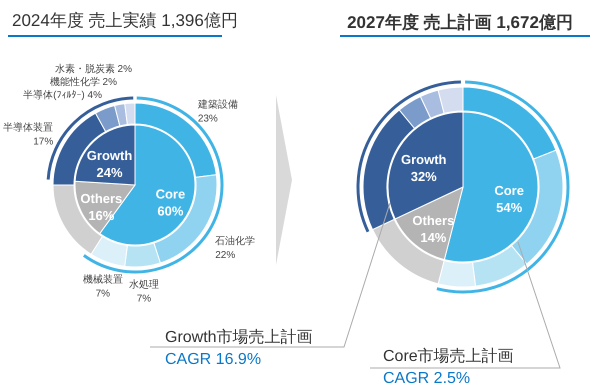 The width and height of the screenshot is (600, 390). What do you see at coordinates (424, 176) in the screenshot?
I see `data-label: 32%` at bounding box center [424, 176].